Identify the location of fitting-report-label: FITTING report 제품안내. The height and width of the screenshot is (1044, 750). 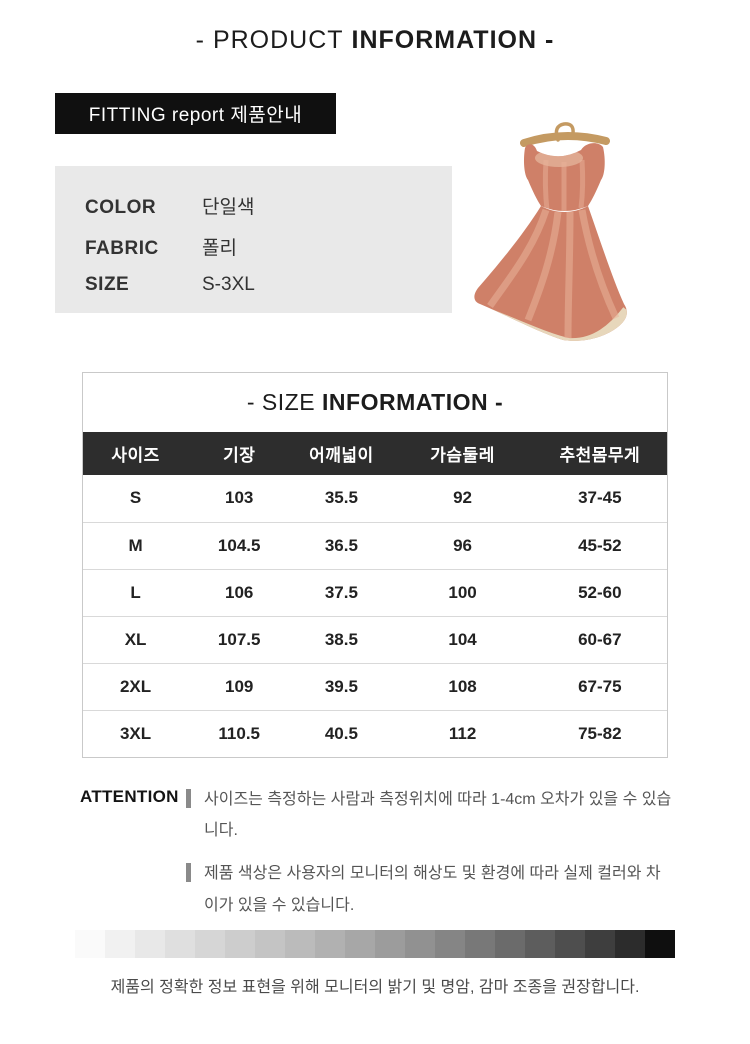
(195, 115).